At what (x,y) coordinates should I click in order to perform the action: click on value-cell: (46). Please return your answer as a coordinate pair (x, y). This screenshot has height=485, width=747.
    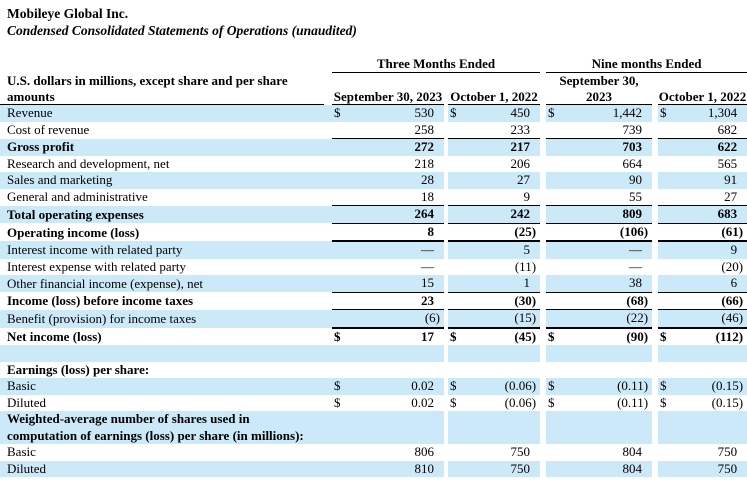
    Looking at the image, I should click on (709, 319).